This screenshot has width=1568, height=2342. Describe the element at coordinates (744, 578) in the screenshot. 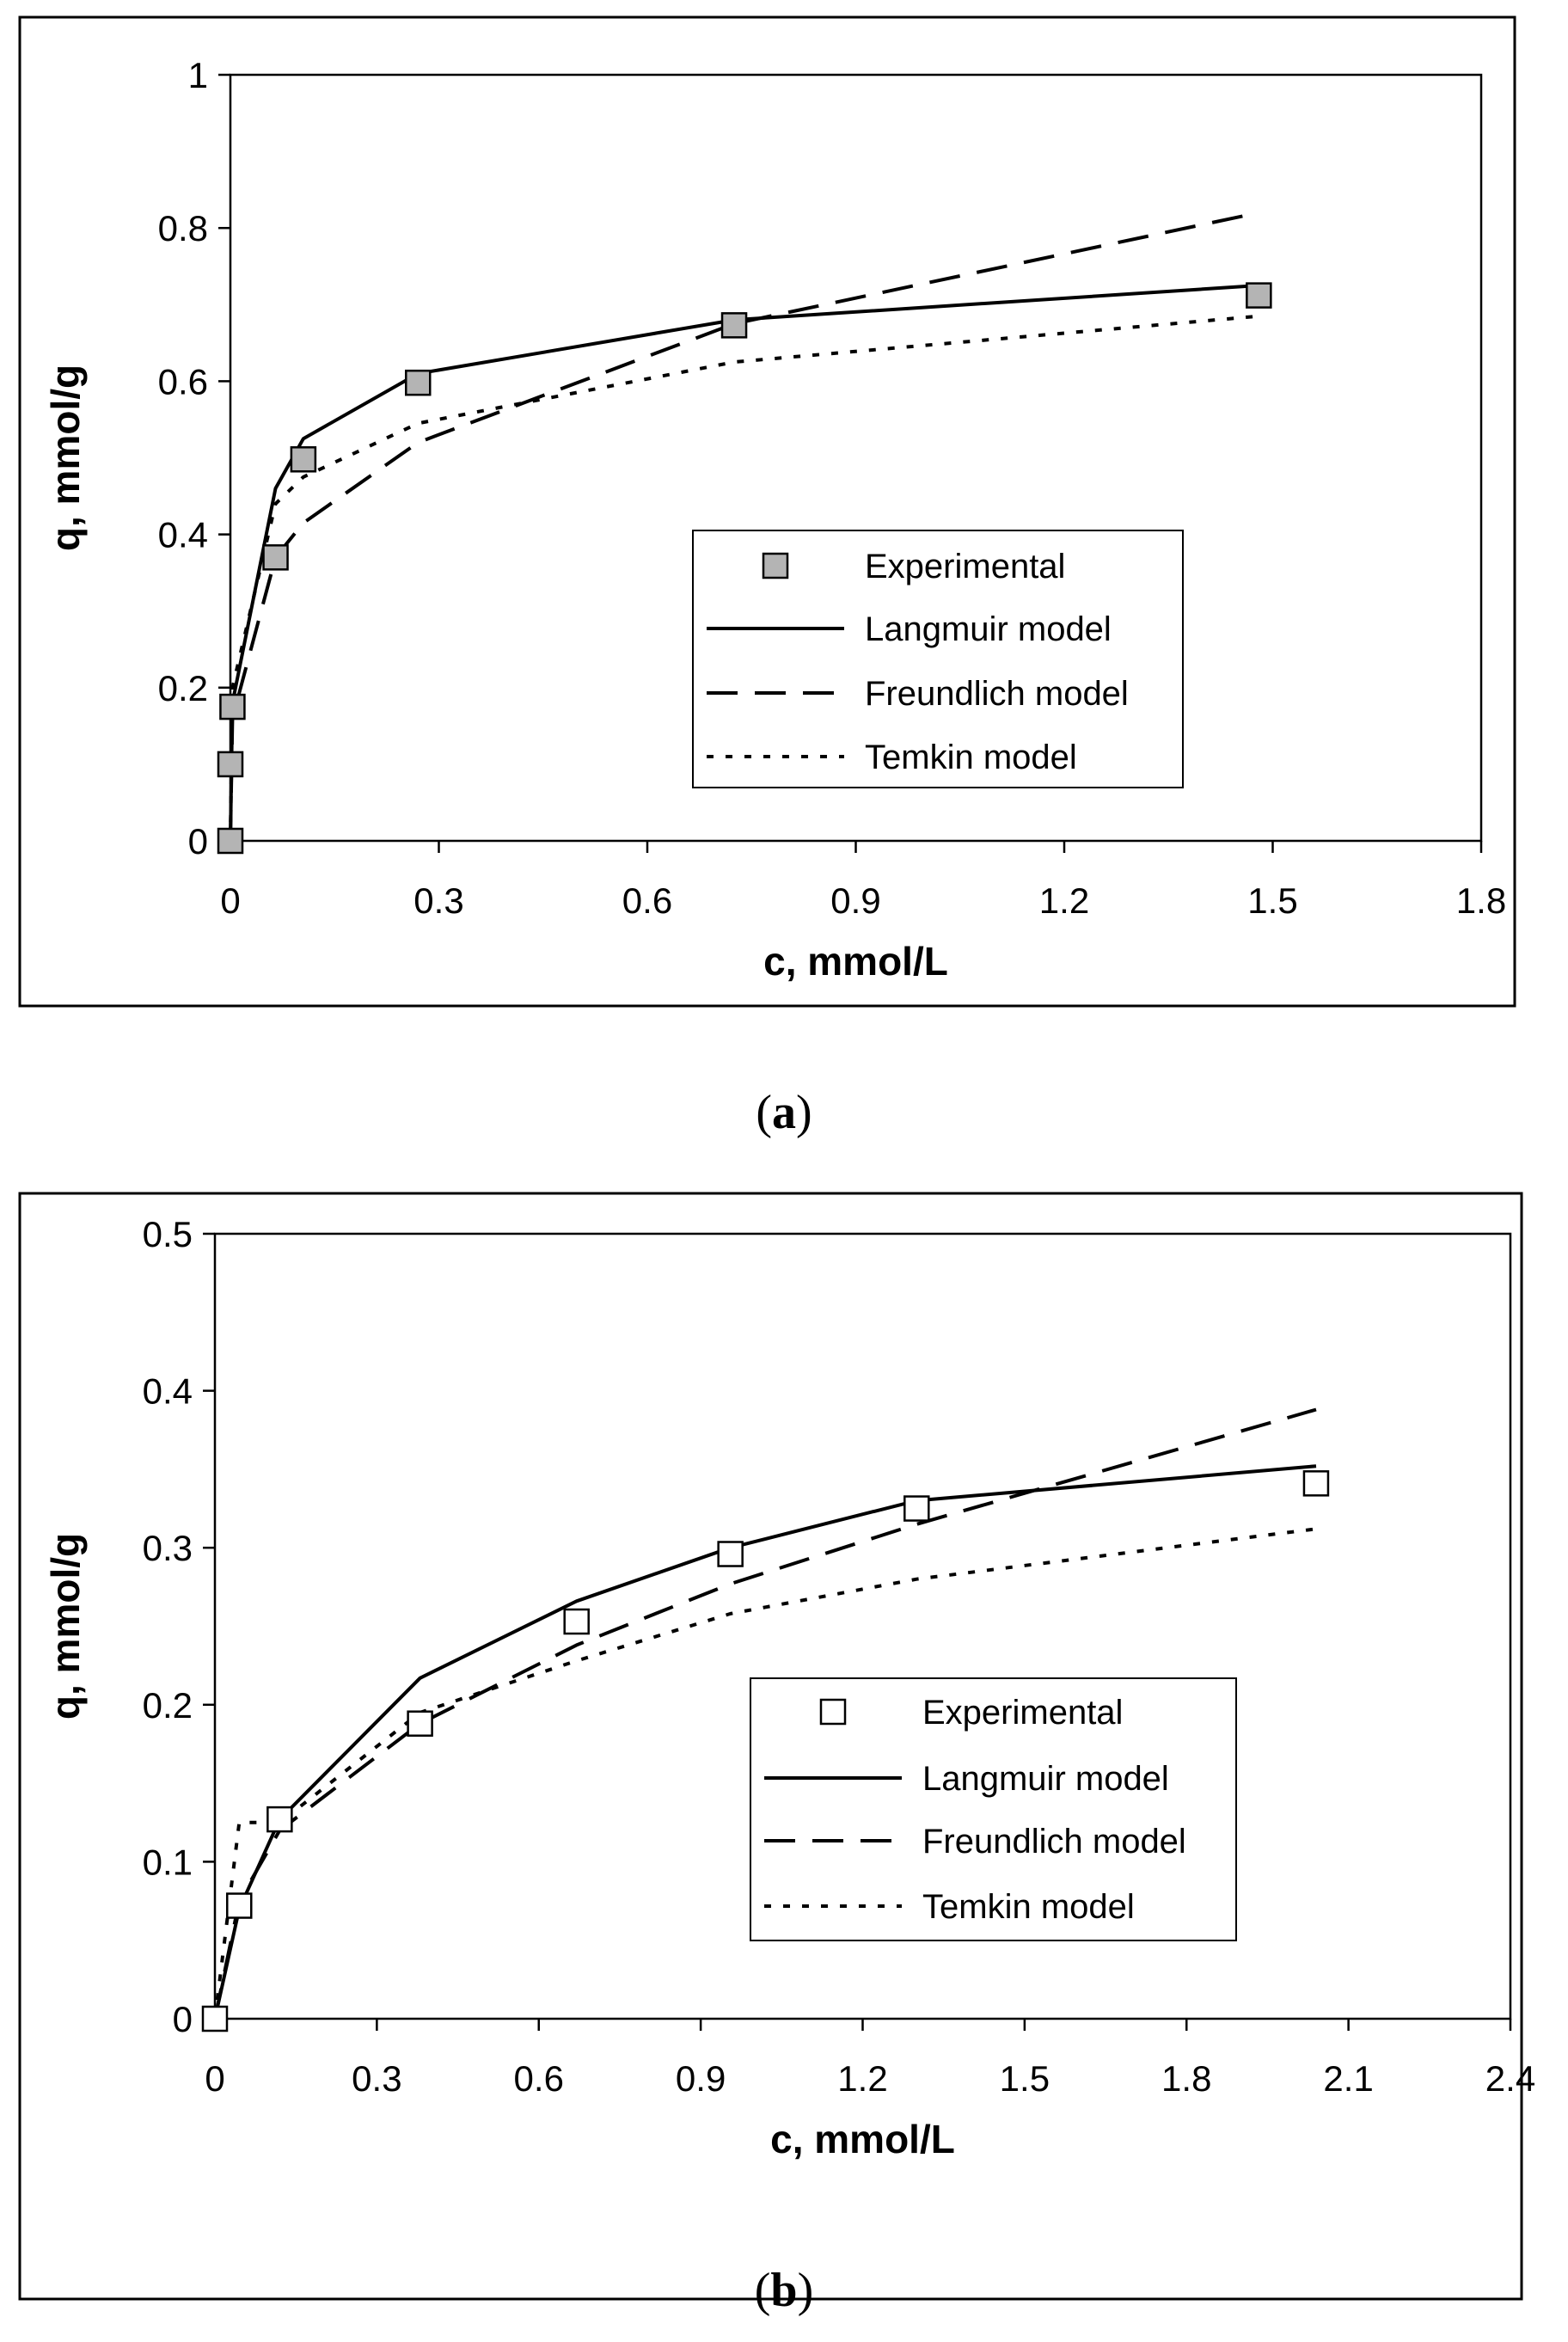

I see `series-line-temkin-model` at that location.